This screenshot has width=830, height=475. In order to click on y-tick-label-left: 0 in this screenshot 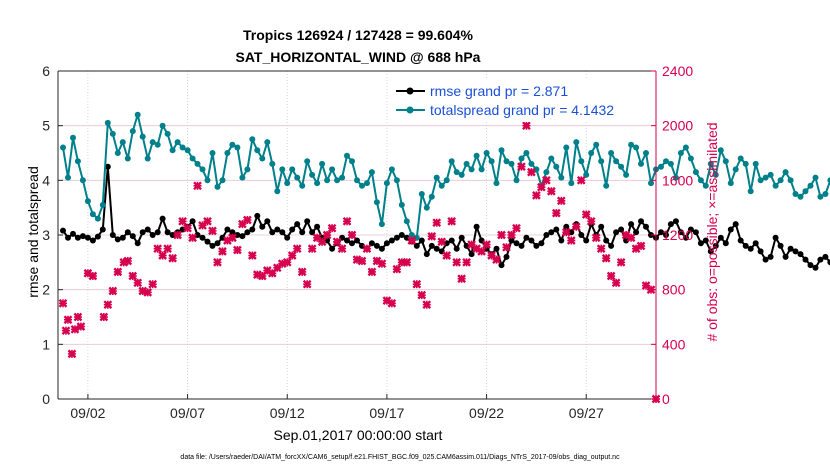, I will do `click(46, 399)`.